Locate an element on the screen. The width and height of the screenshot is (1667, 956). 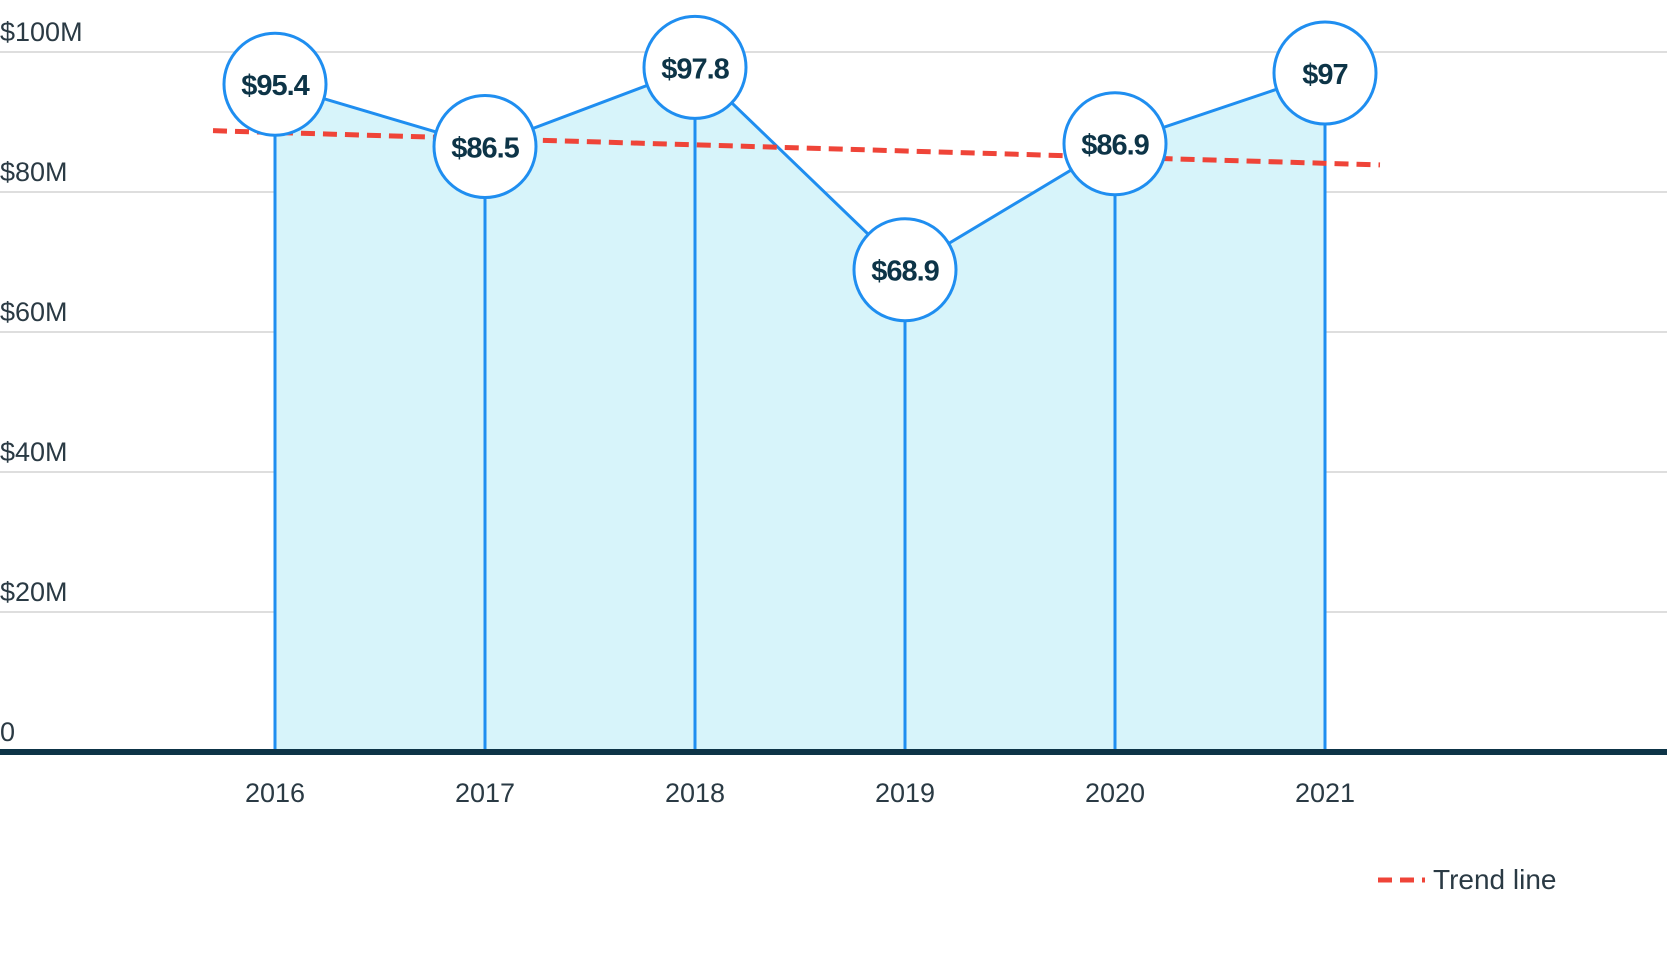
data-label: $97 is located at coordinates (1324, 75).